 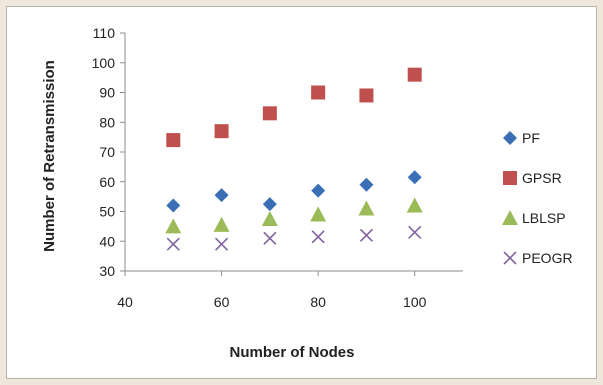 What do you see at coordinates (107, 271) in the screenshot?
I see `y-tick-label: 30` at bounding box center [107, 271].